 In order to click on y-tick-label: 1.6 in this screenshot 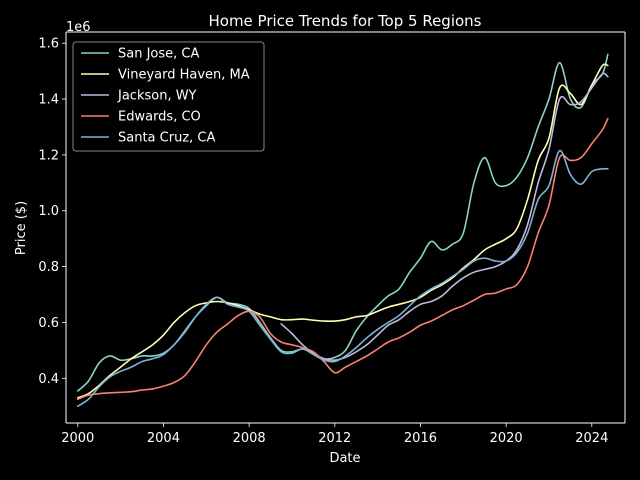, I will do `click(48, 44)`.